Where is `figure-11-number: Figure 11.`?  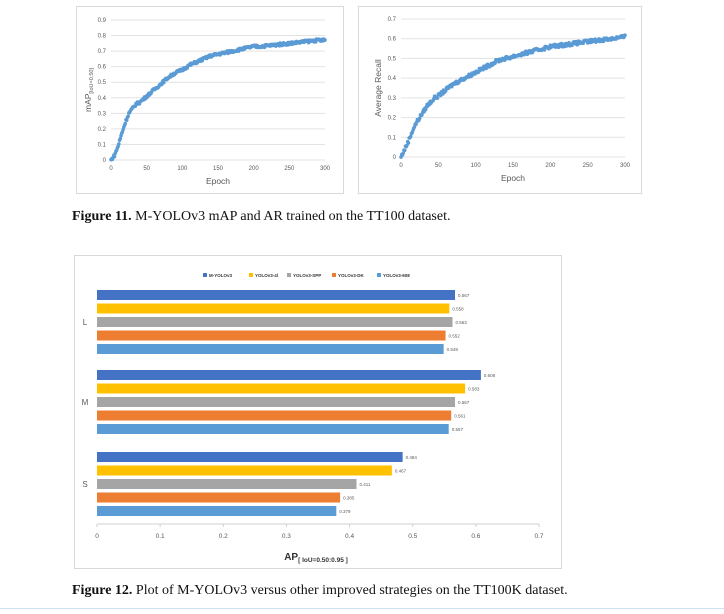
figure-11-number: Figure 11. is located at coordinates (102, 216).